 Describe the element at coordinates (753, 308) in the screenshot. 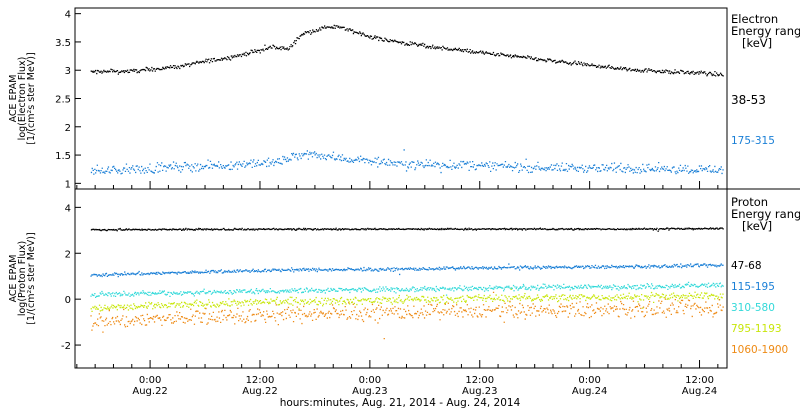

I see `legend-entry: 310-580` at that location.